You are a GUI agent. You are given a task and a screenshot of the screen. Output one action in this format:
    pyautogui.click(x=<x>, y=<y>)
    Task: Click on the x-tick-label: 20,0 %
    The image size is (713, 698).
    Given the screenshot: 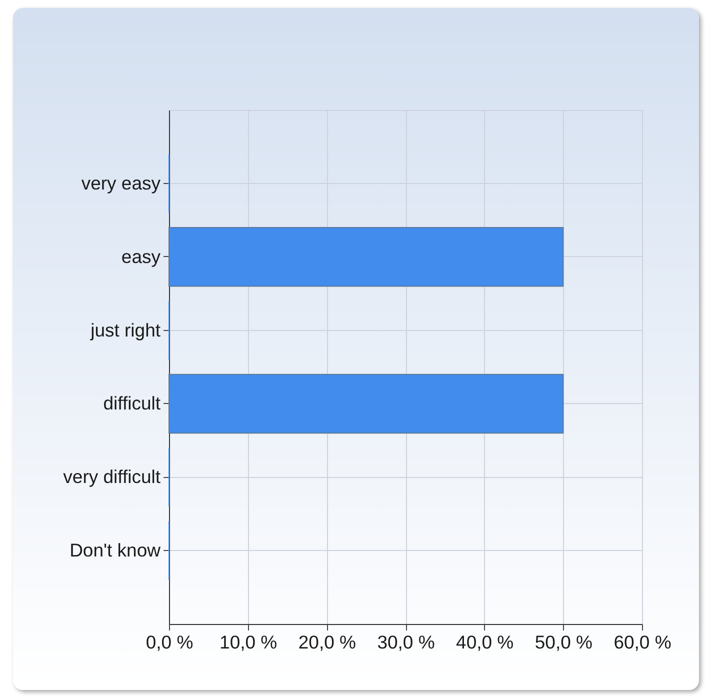 What is the action you would take?
    pyautogui.click(x=327, y=642)
    